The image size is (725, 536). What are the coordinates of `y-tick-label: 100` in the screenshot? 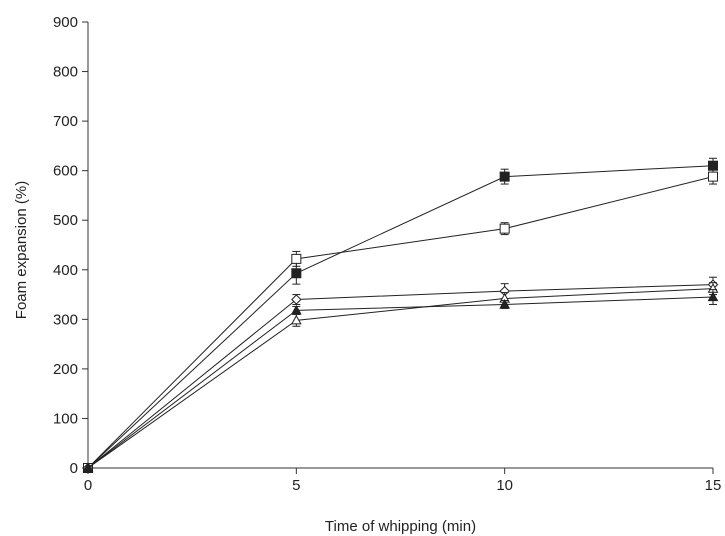 It's located at (65, 418).